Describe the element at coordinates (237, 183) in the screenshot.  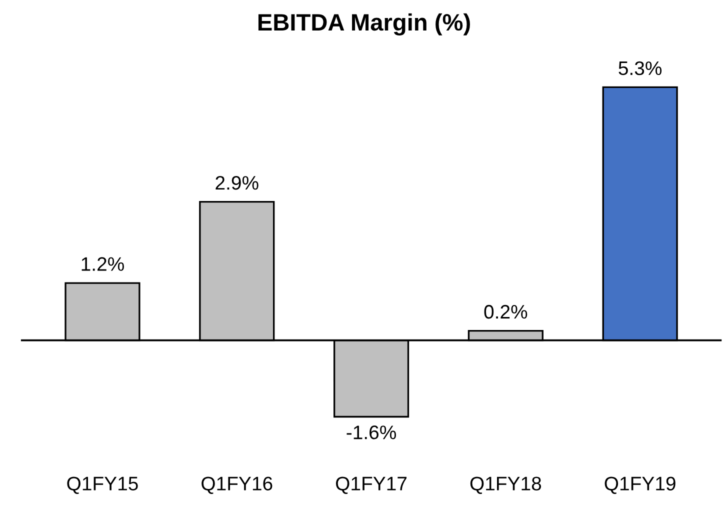
I see `data-label: 2.9%` at that location.